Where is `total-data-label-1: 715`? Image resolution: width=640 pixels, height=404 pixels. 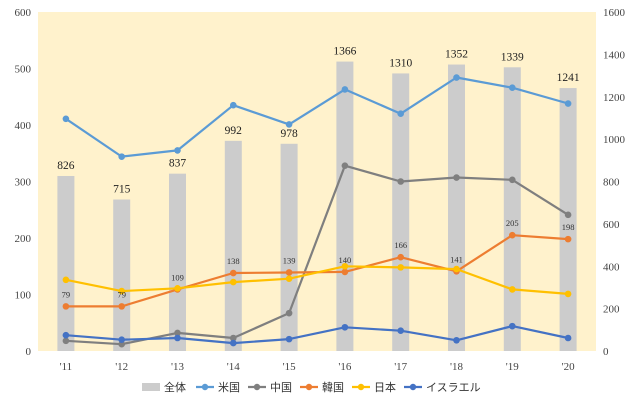
total-data-label-1: 715 is located at coordinates (122, 190).